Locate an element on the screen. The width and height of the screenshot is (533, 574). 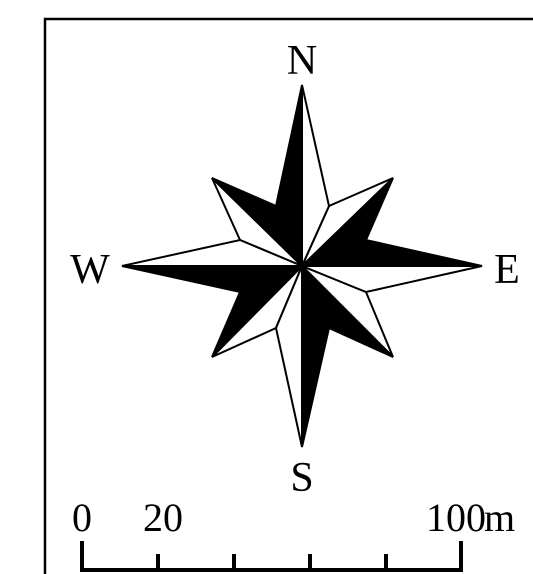
compass-diagonal-points is located at coordinates (302, 267).